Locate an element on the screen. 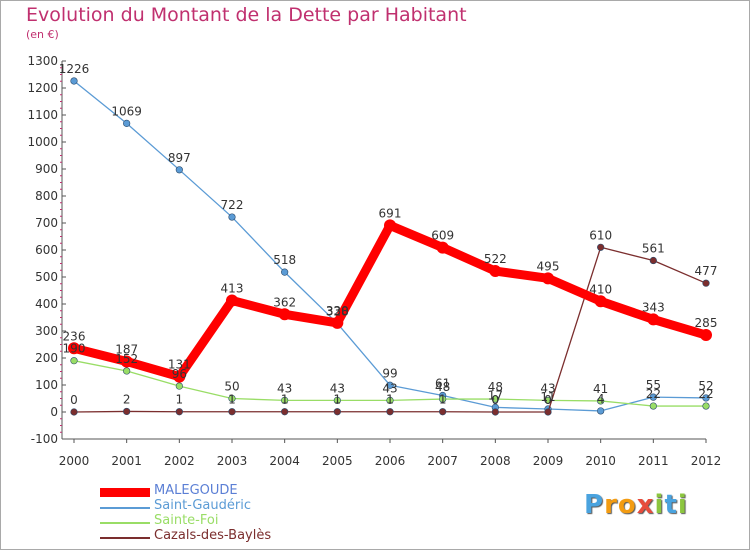 The width and height of the screenshot is (750, 550). y-tick-label: 1000 is located at coordinates (42, 142).